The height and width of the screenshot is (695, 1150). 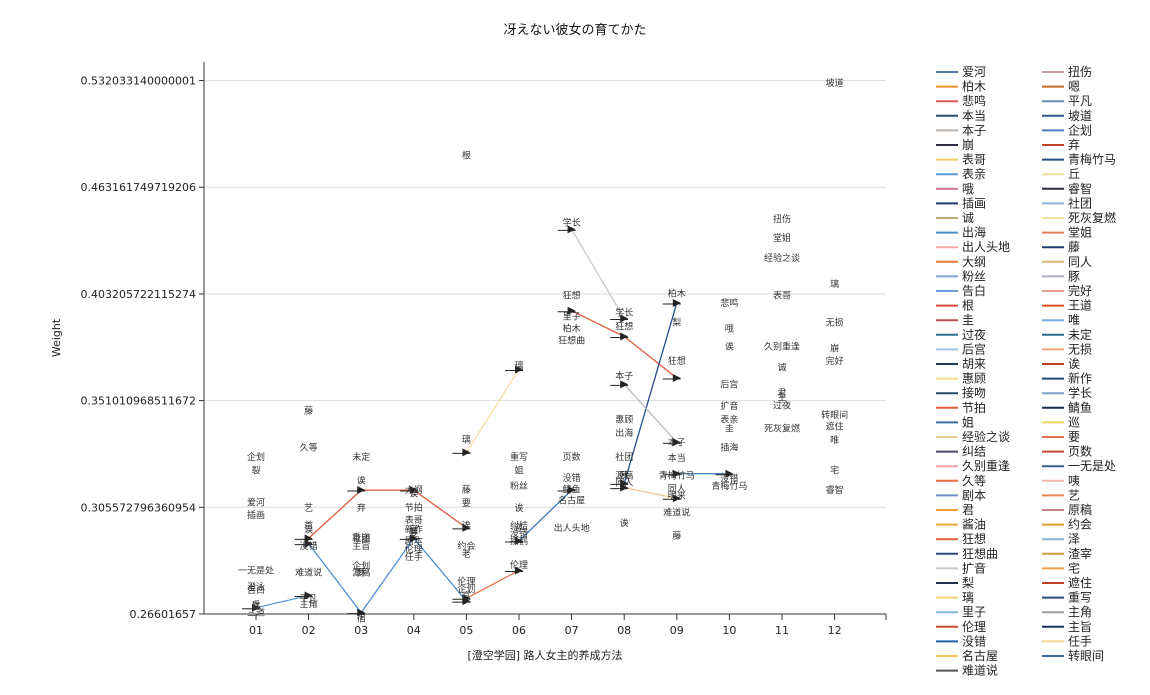 I want to click on legend-item-label: 插画, so click(x=974, y=203).